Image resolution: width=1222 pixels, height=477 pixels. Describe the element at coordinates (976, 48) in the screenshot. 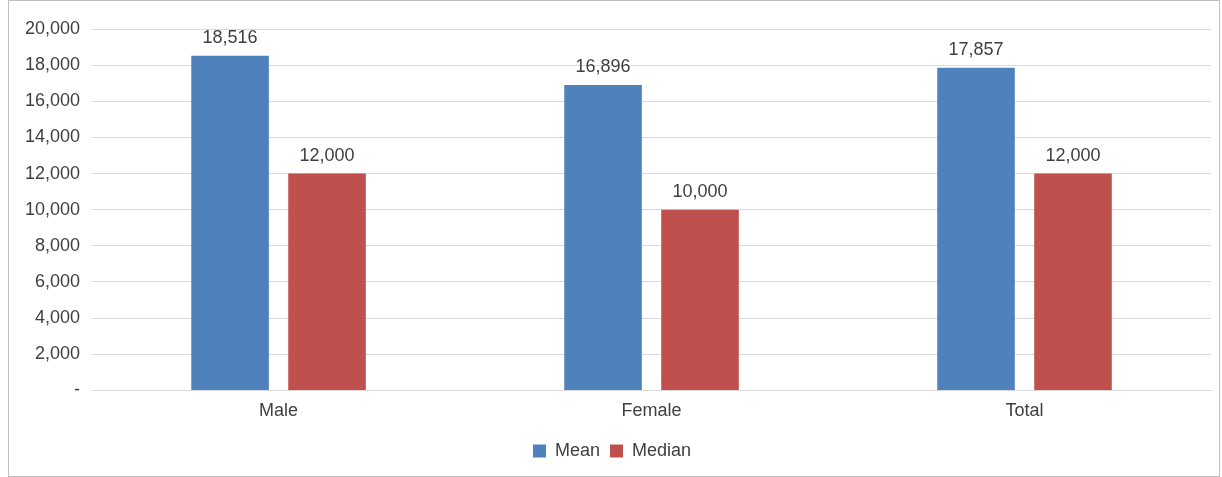

I see `data-label: 17,857` at that location.